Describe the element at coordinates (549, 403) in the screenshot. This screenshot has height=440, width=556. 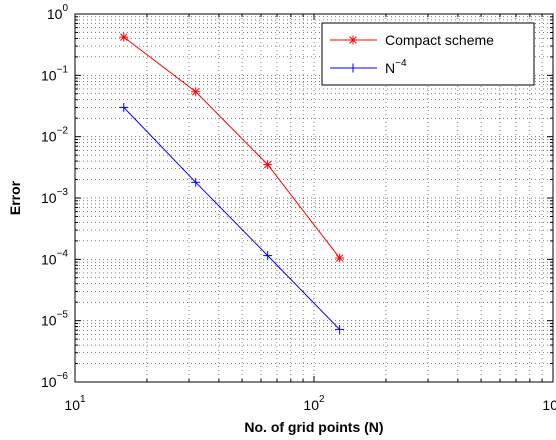
I see `x-tick-label: 103` at that location.